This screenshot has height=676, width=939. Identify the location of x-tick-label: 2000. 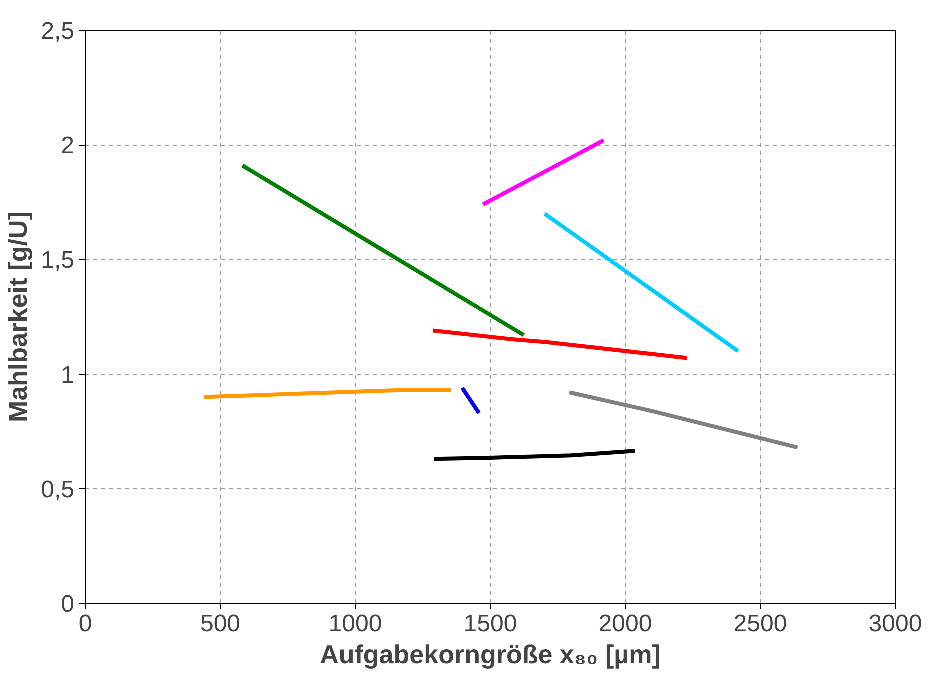
(625, 624).